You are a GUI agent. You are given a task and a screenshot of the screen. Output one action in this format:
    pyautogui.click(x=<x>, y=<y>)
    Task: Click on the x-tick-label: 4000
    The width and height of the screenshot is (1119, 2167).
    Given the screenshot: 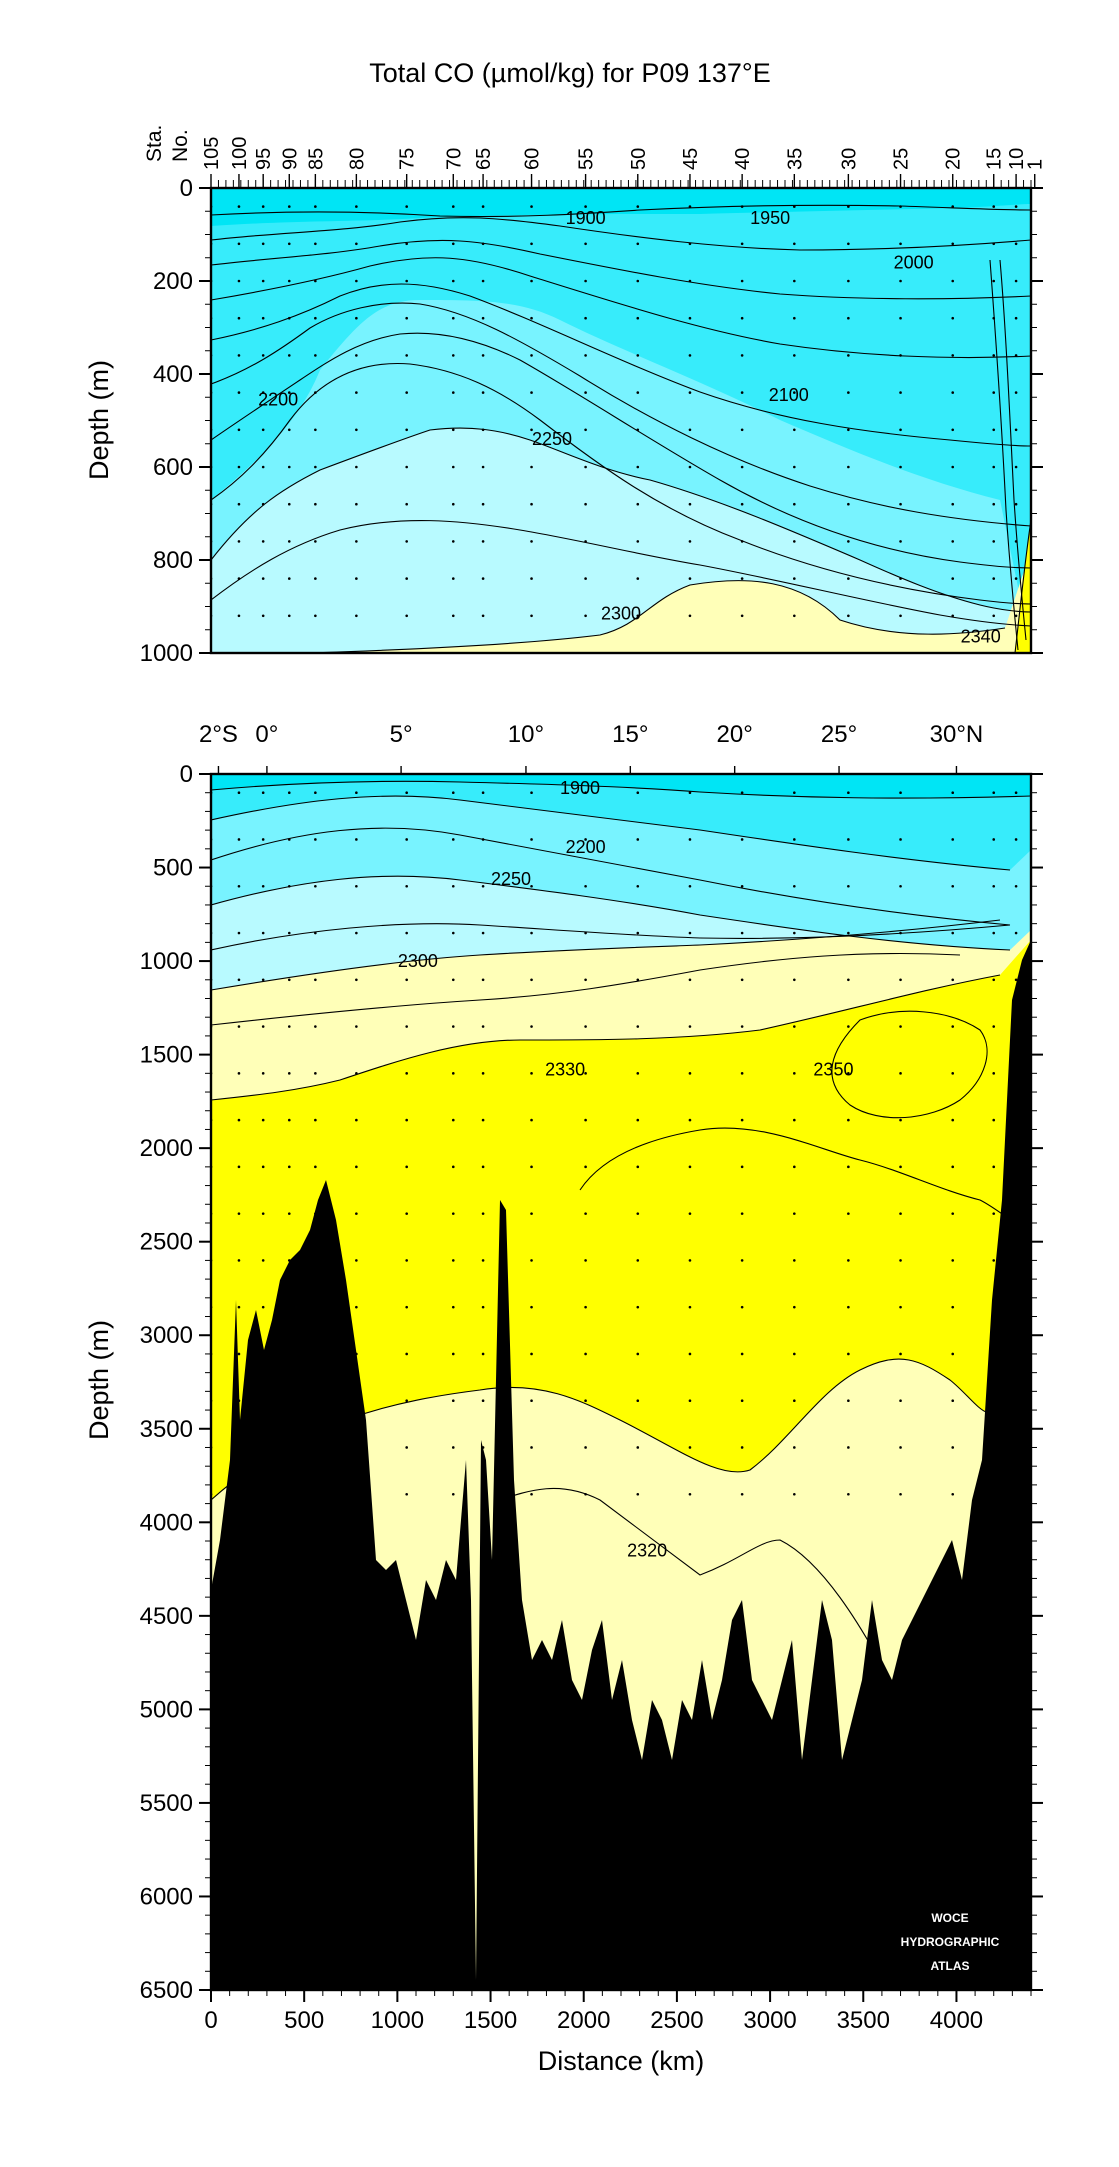 What is the action you would take?
    pyautogui.click(x=956, y=2020)
    